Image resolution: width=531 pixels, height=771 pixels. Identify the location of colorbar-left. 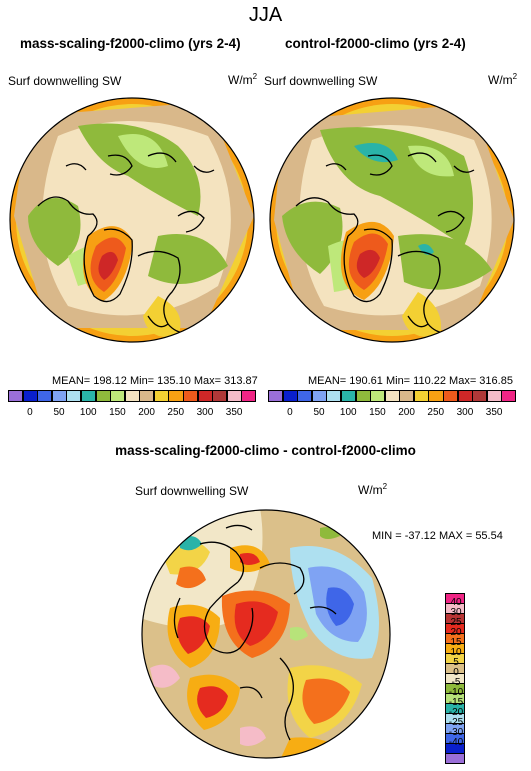
(132, 396).